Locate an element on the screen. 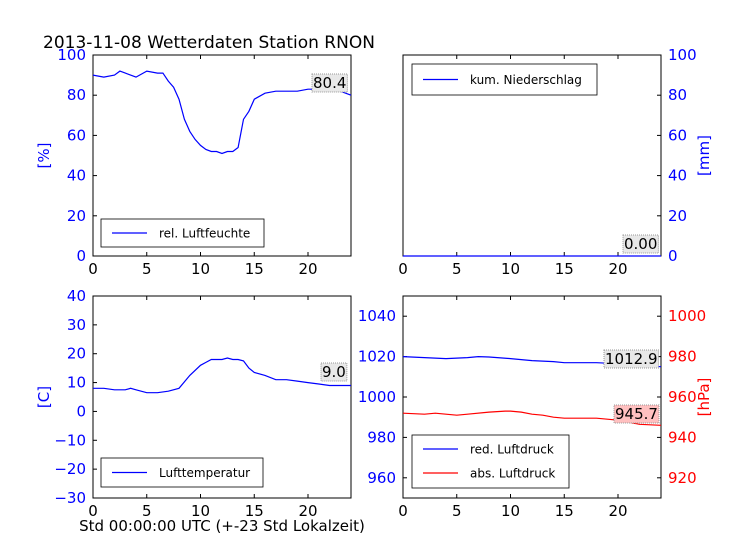  humidity-ytick-label-left: 60 is located at coordinates (76, 135).